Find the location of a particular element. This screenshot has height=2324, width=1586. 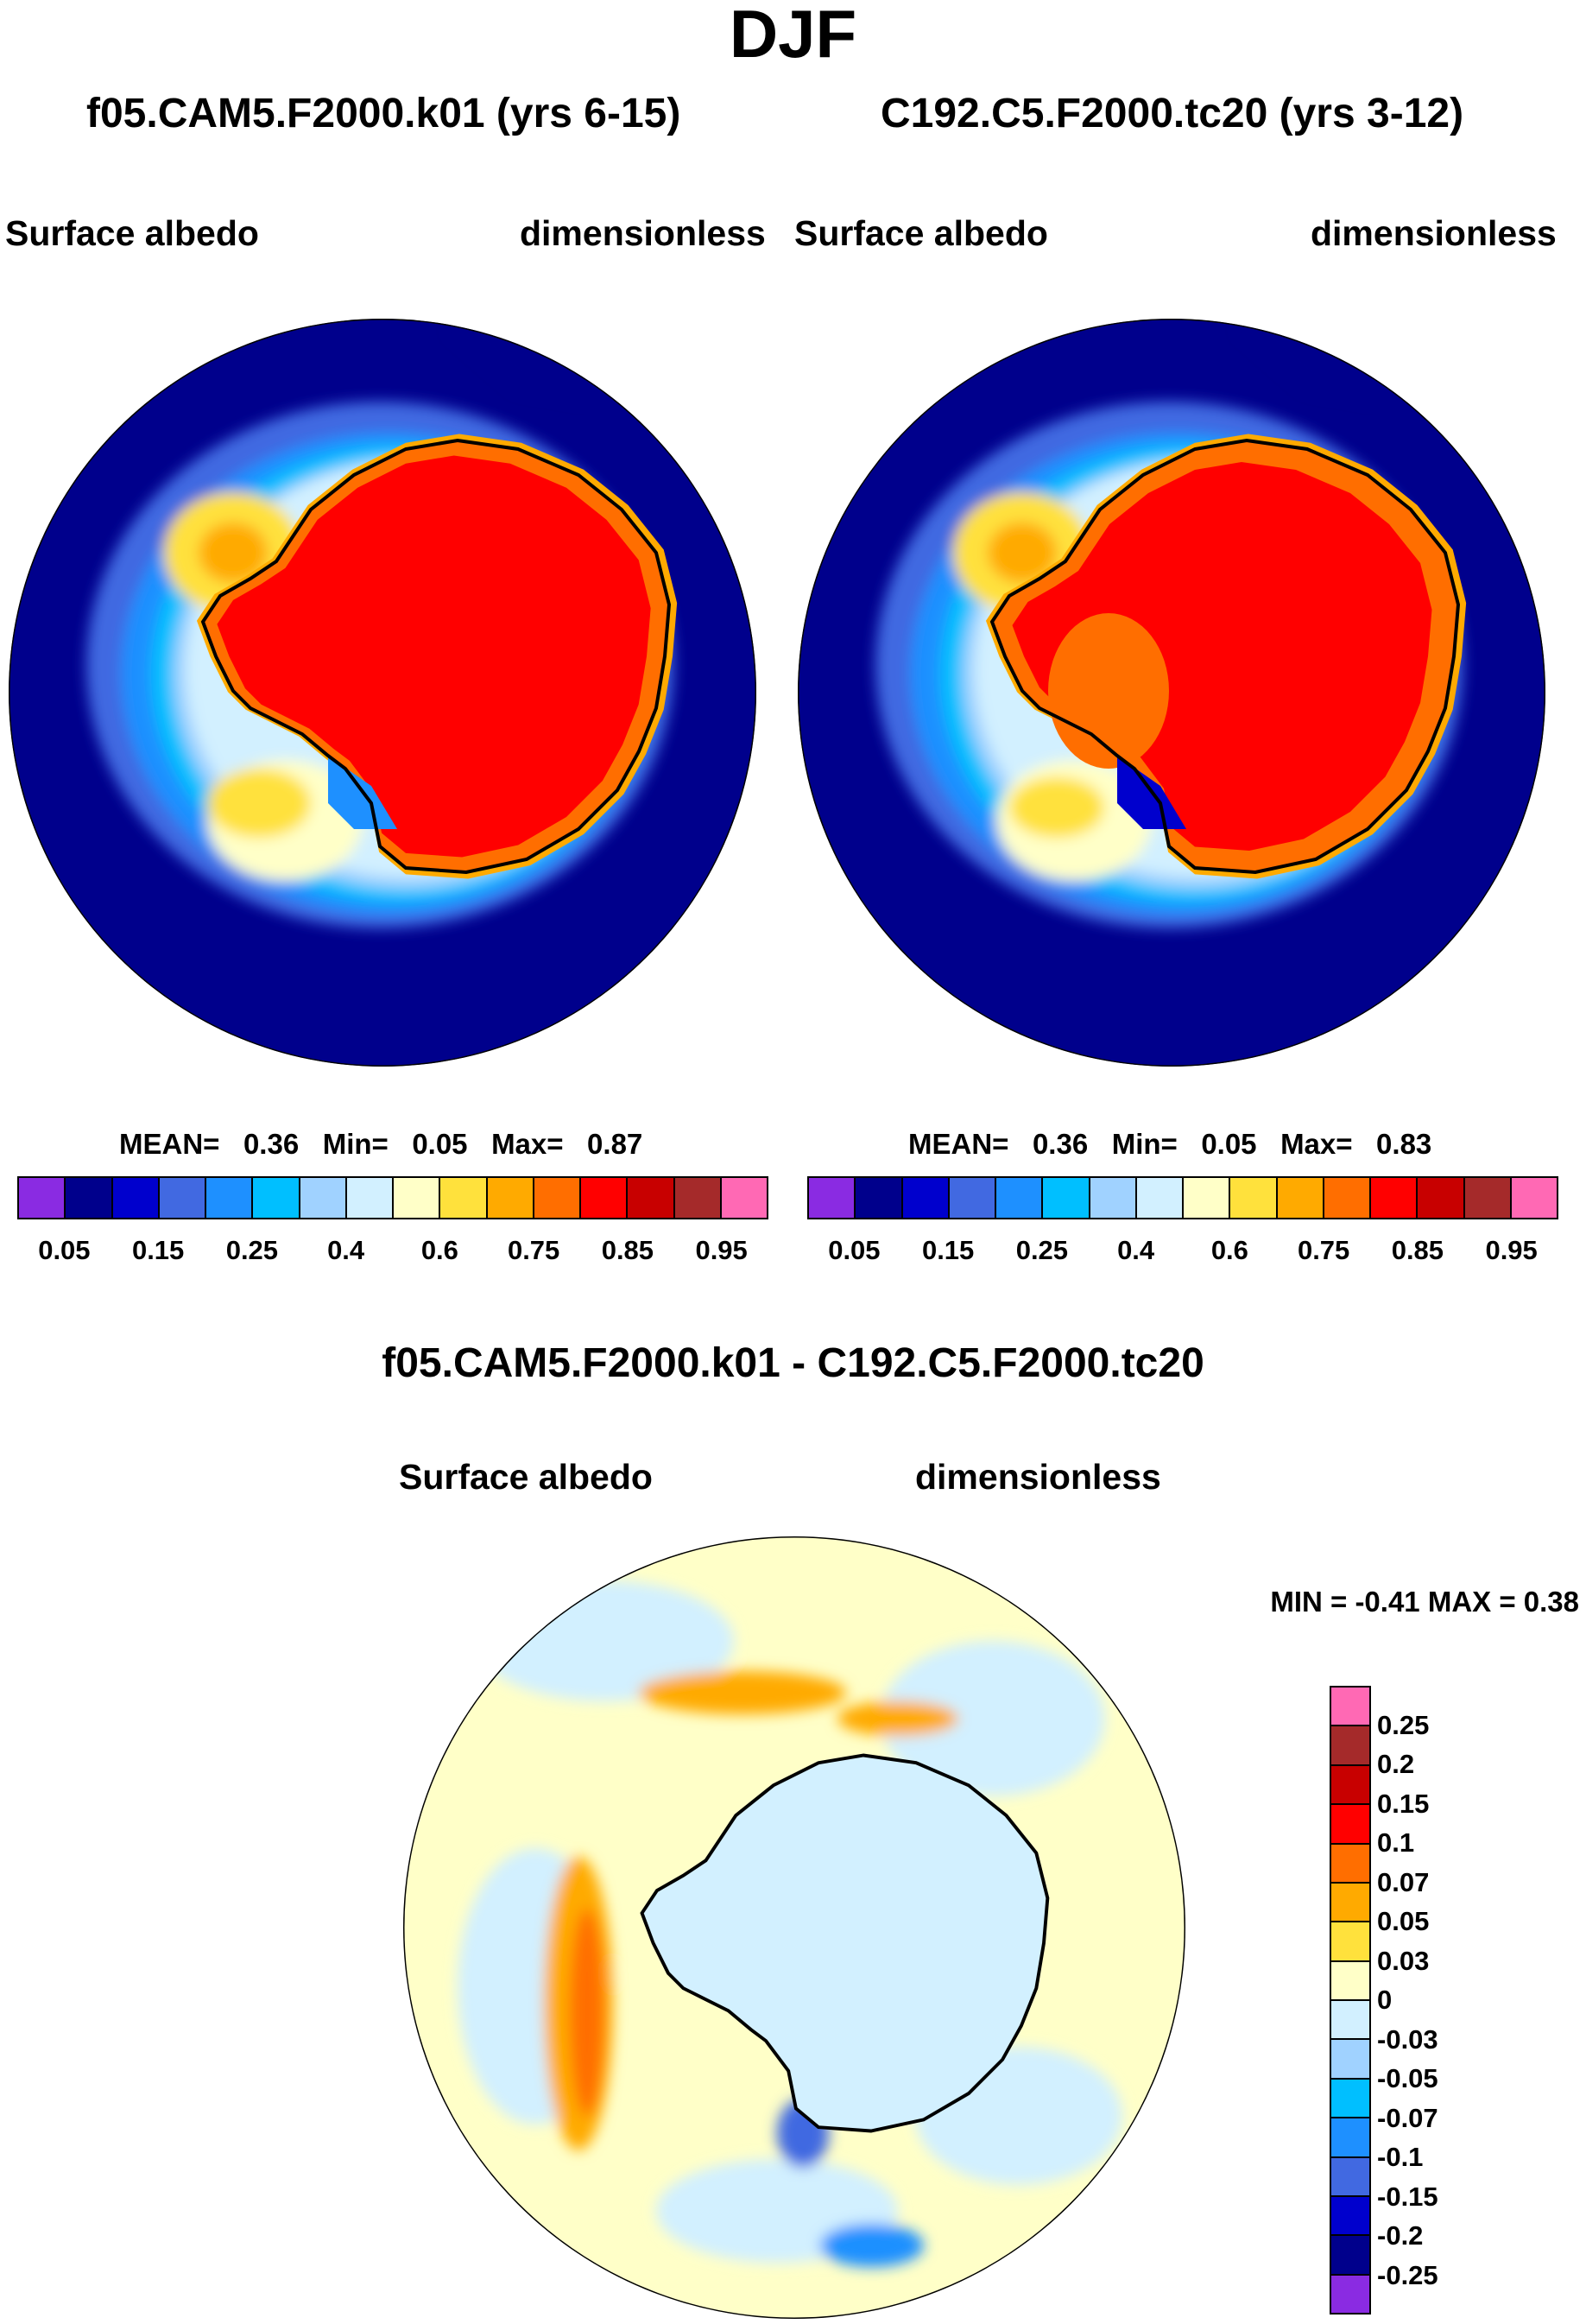

panel-right-stats: MEAN= 0.36 Min= 0.05 Max= 0.83 is located at coordinates (1169, 1144).